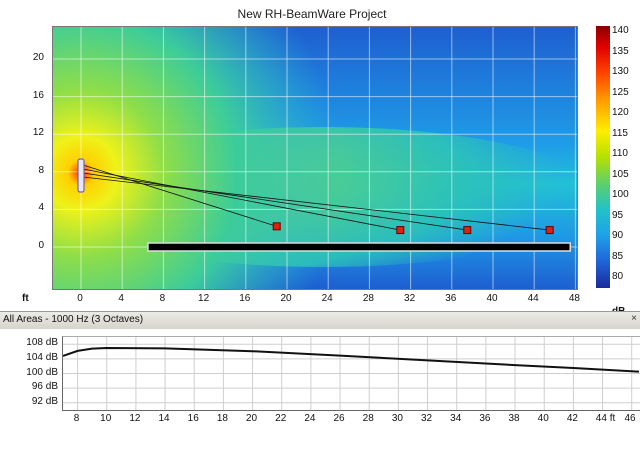 The image size is (640, 454). I want to click on distance-tick-label: 16, so click(193, 418).